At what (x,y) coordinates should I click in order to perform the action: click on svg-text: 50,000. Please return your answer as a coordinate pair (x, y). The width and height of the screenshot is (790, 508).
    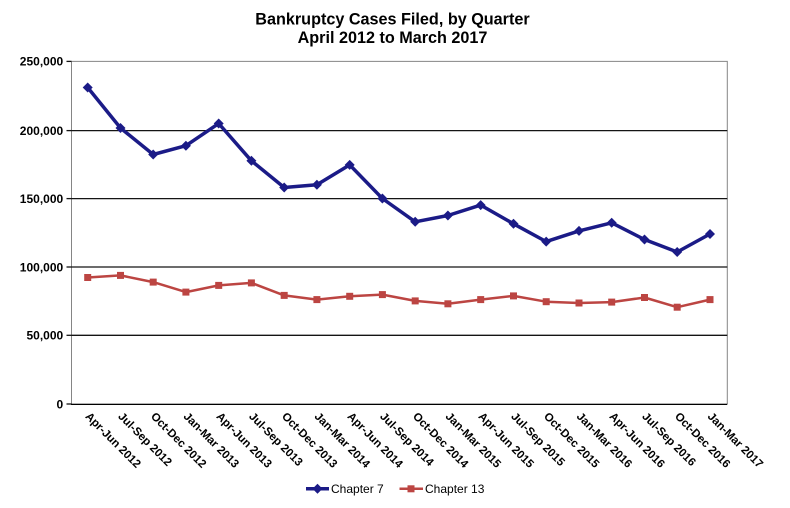
    Looking at the image, I should click on (44, 336).